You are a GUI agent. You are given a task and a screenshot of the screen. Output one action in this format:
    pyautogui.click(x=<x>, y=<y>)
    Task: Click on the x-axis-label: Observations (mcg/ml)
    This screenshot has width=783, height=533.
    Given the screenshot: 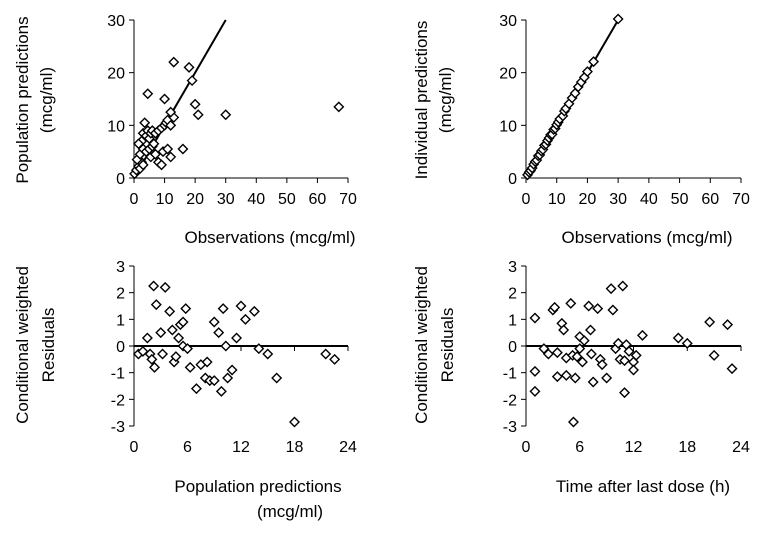 What is the action you would take?
    pyautogui.click(x=270, y=237)
    